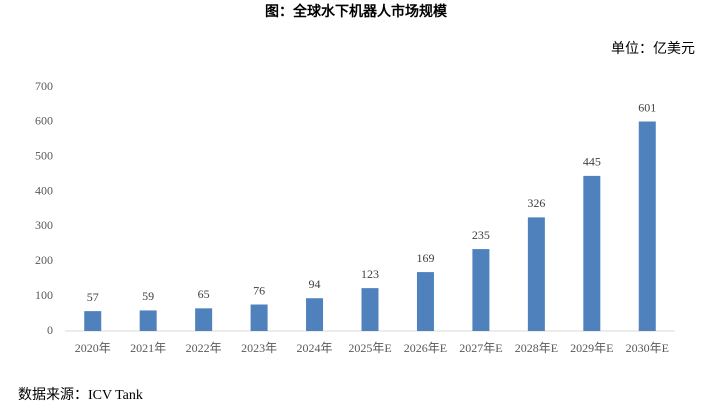  Describe the element at coordinates (425, 348) in the screenshot. I see `x-tick-label: 2026年E` at that location.